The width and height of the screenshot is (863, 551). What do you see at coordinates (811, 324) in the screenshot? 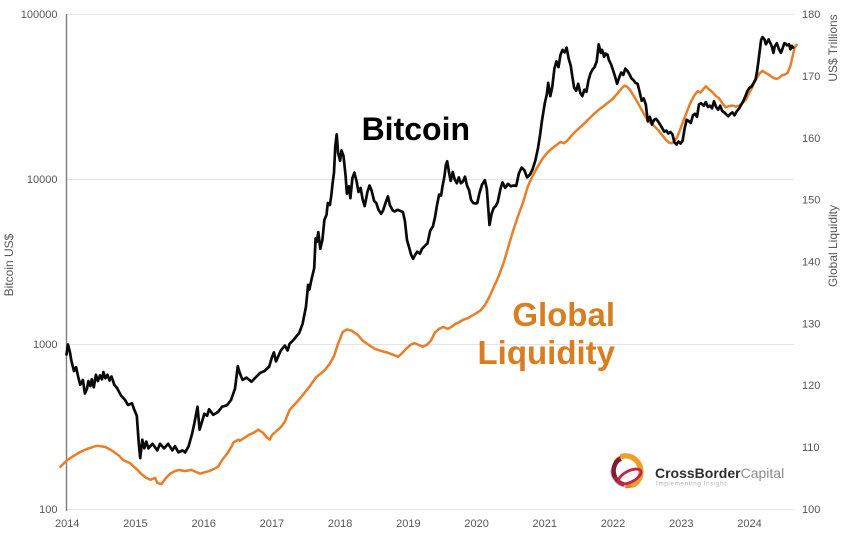
I see `svg-text: 130` at bounding box center [811, 324].